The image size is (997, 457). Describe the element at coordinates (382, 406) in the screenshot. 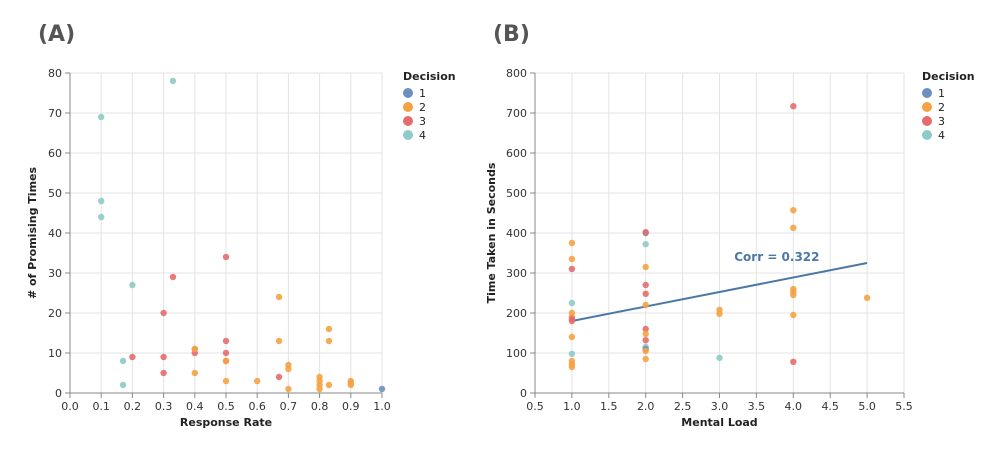

I see `x-tick-label-a: 1.0` at that location.